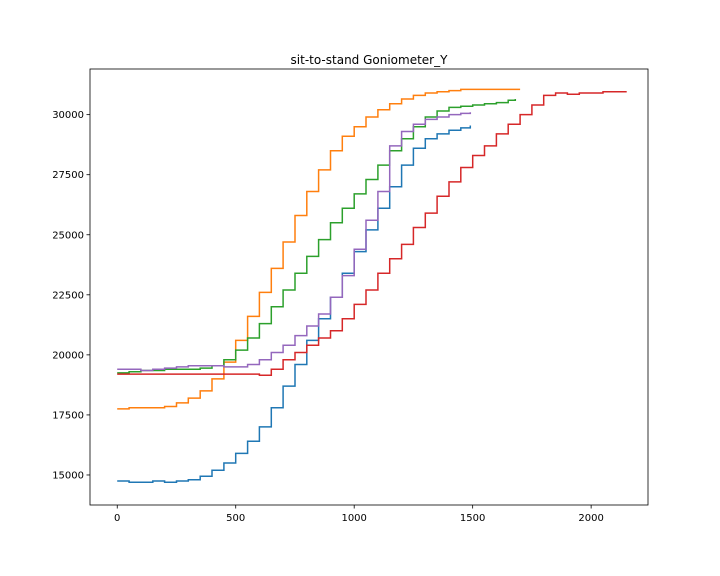  What do you see at coordinates (370, 60) in the screenshot?
I see `chart-title: sit-to-stand Goniometer_Y` at bounding box center [370, 60].